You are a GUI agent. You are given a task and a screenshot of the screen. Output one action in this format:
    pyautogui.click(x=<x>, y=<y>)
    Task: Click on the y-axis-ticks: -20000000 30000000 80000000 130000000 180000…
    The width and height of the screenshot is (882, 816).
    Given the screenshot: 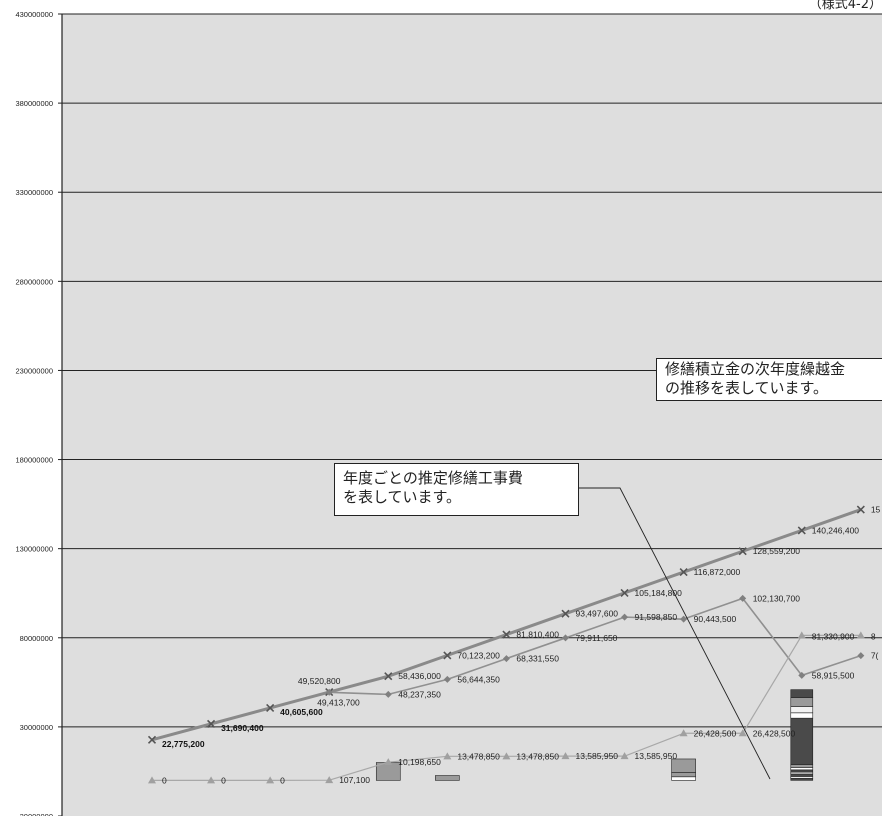 What is the action you would take?
    pyautogui.click(x=38, y=413)
    